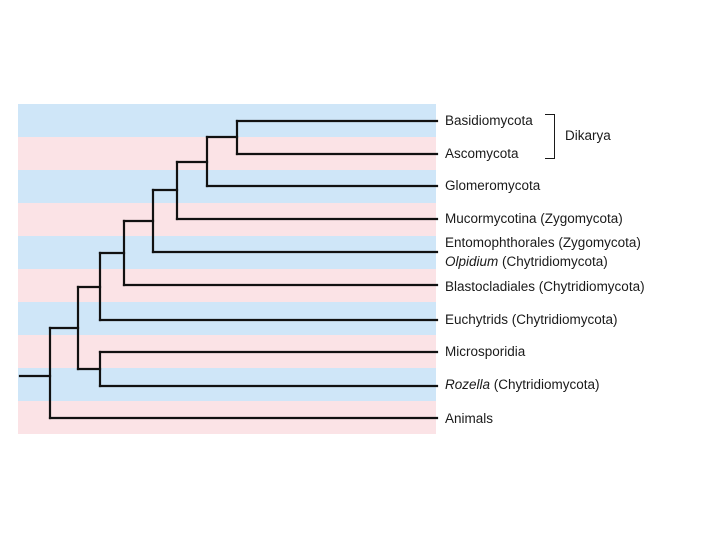 The height and width of the screenshot is (540, 720). I want to click on taxon-label: Mucormycotina (Zygomycota), so click(534, 219).